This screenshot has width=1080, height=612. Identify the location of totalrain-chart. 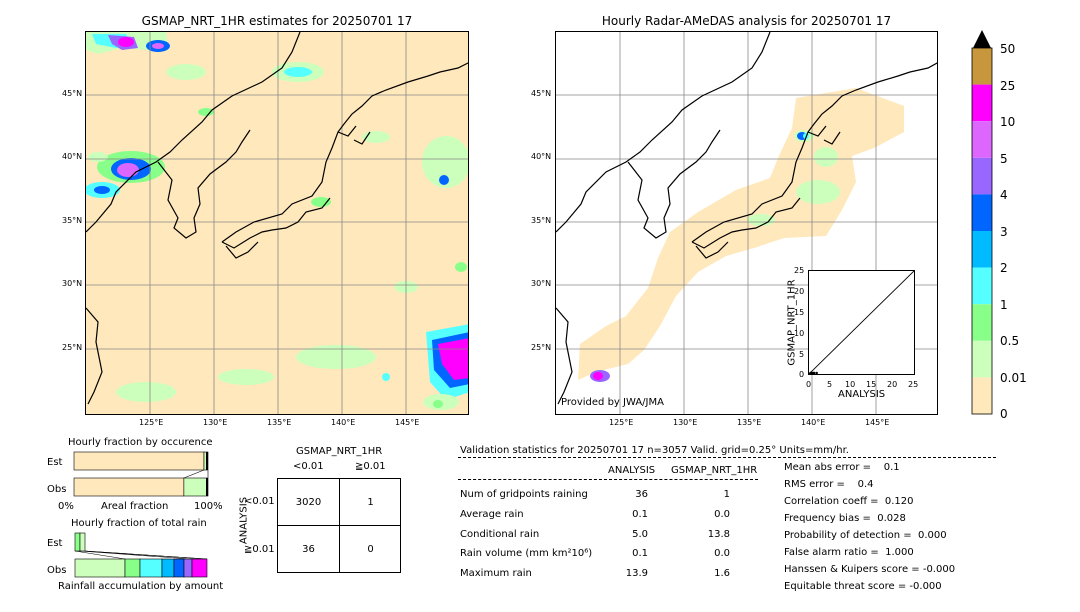
(141, 555).